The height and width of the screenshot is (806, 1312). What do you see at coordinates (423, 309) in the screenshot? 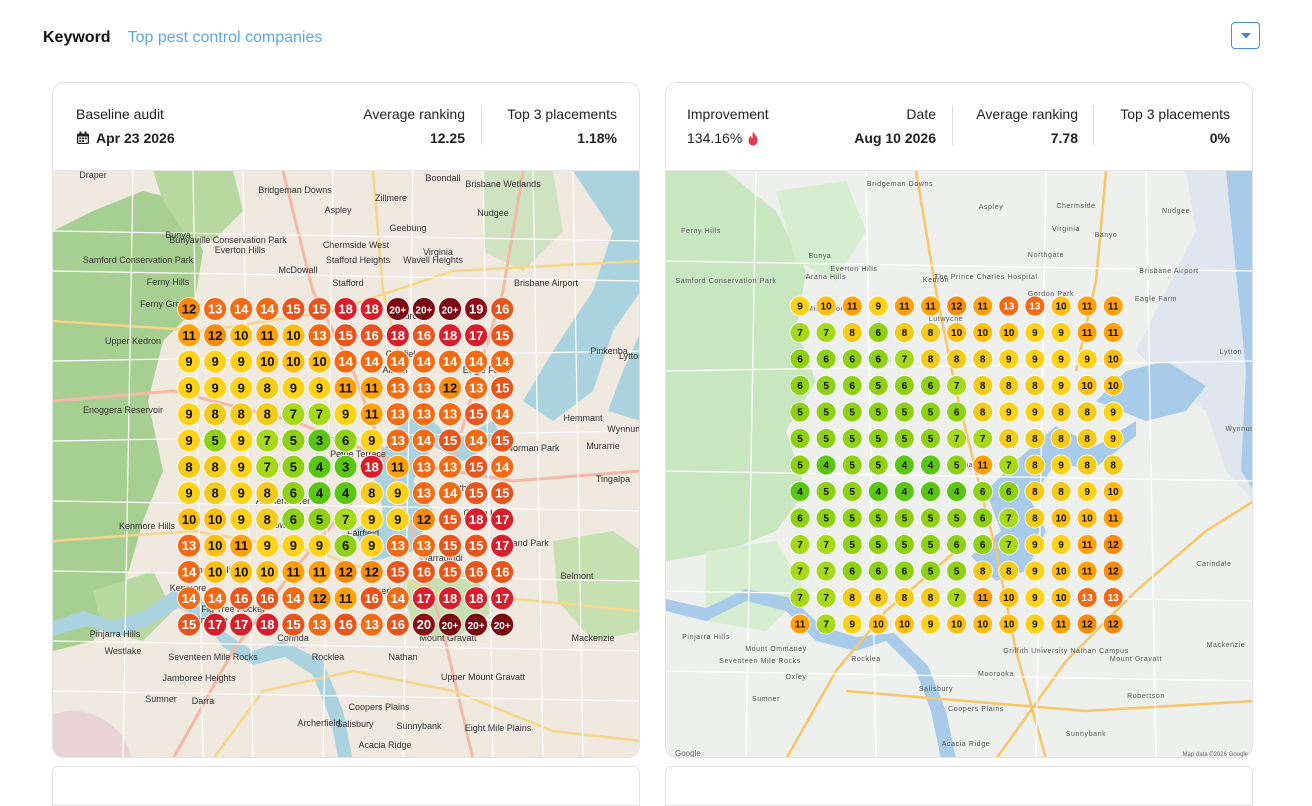
I see `rank-pin: 20+` at bounding box center [423, 309].